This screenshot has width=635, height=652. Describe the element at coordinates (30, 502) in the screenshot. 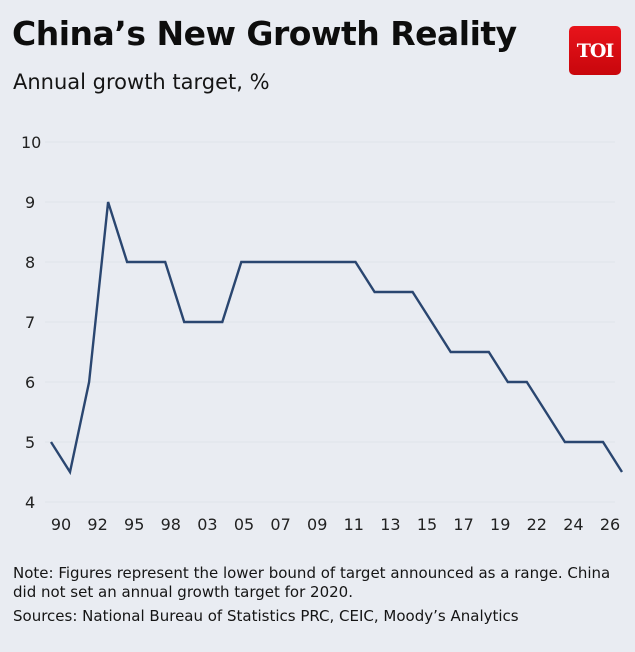

I see `y-tick-label: 4` at that location.